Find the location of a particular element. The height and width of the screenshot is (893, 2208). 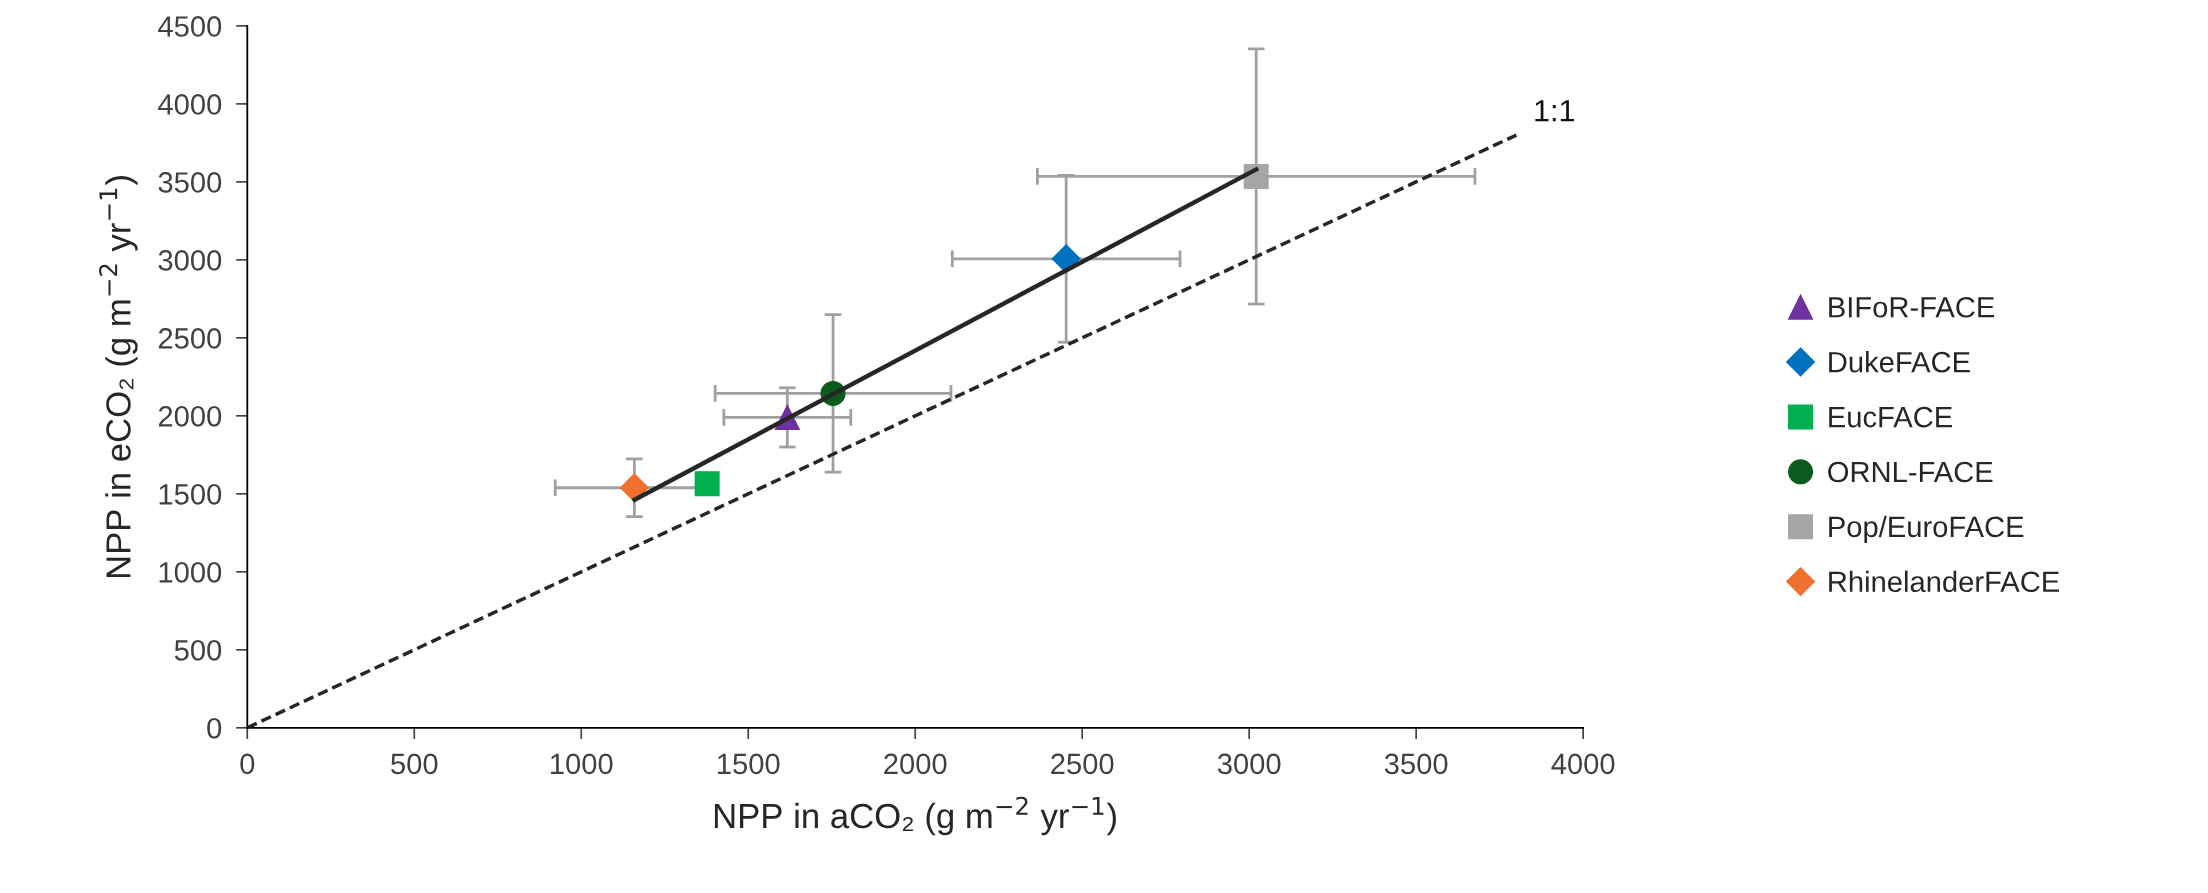

legend-label: BIFoR-FACE is located at coordinates (1912, 307).